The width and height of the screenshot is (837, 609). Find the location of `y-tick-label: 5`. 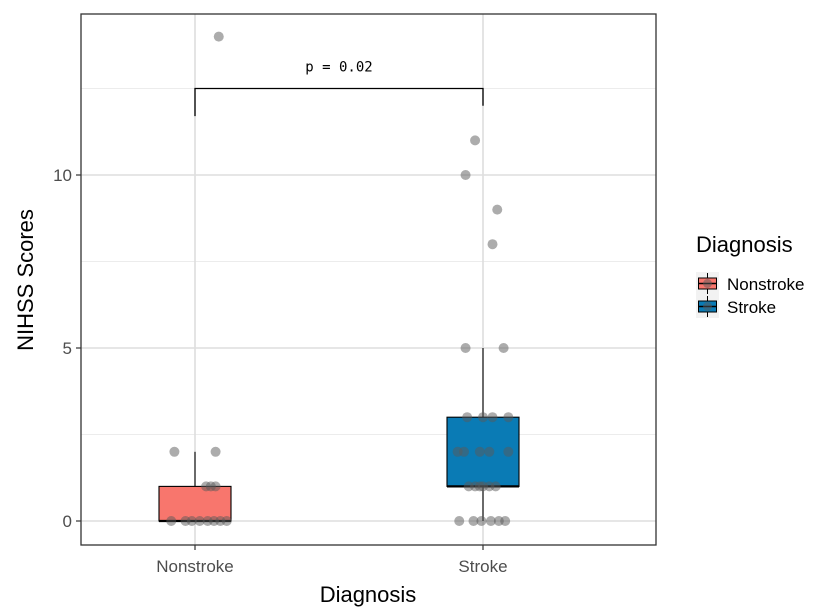

y-tick-label: 5 is located at coordinates (67, 348).